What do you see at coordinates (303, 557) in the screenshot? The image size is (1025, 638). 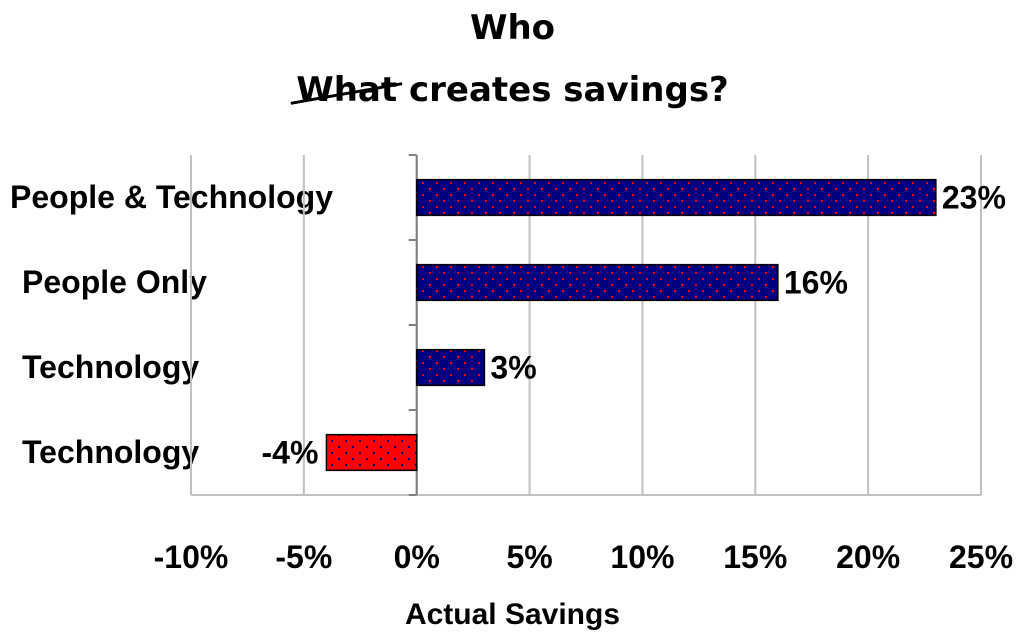 I see `x-tick-label-1: -5%` at bounding box center [303, 557].